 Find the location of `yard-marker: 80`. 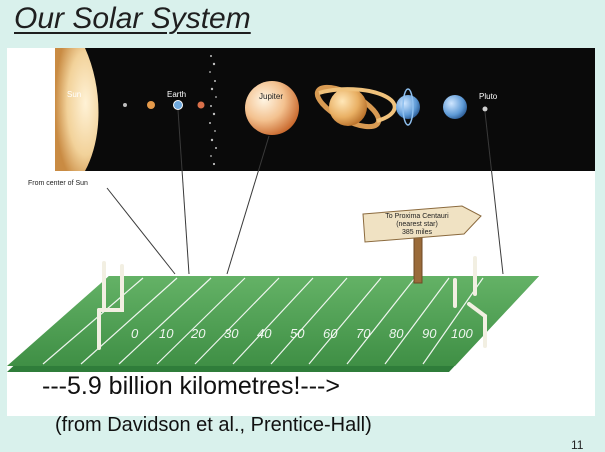

yard-marker: 80 is located at coordinates (396, 333).